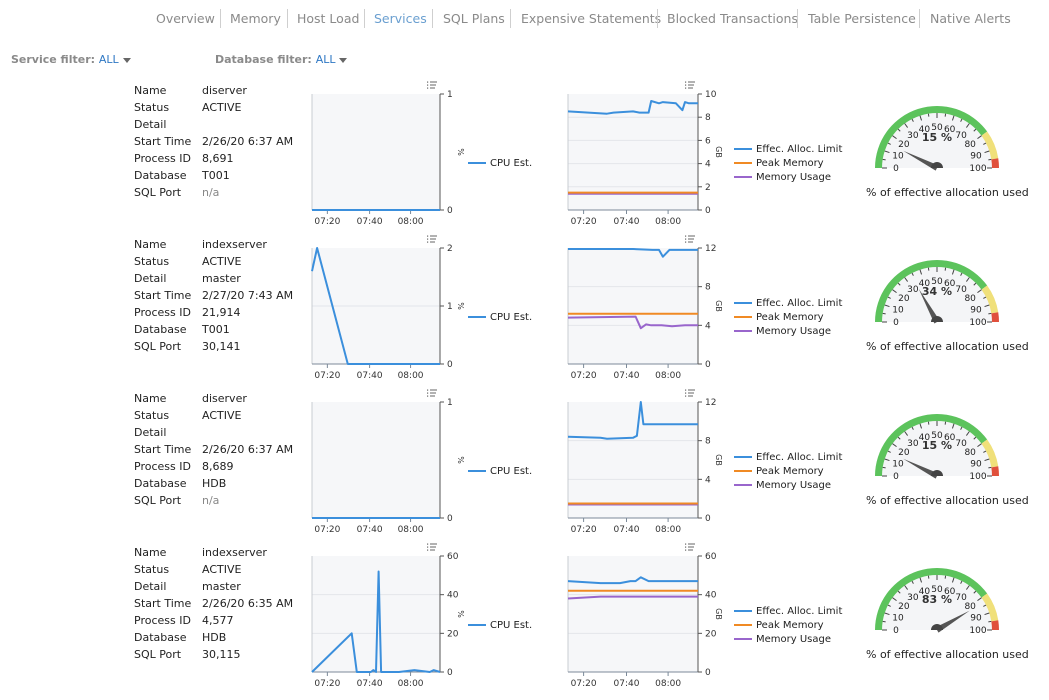 Image resolution: width=1049 pixels, height=700 pixels. I want to click on tab-sql-plans: SQL Plans, so click(474, 18).